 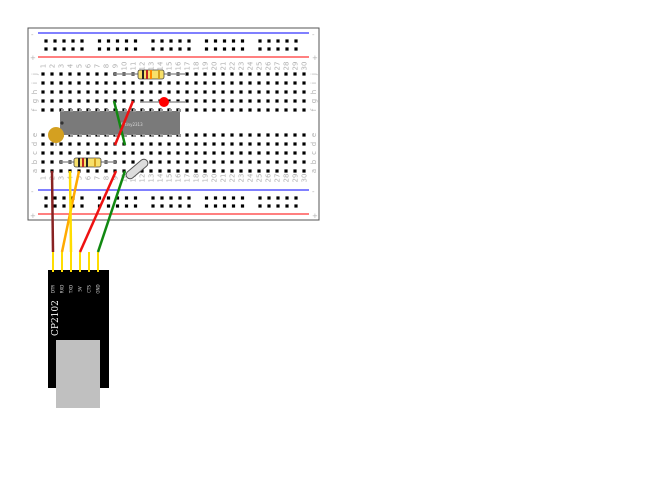 What do you see at coordinates (32, 192) in the screenshot?
I see `rail-minus-bl: -` at bounding box center [32, 192].